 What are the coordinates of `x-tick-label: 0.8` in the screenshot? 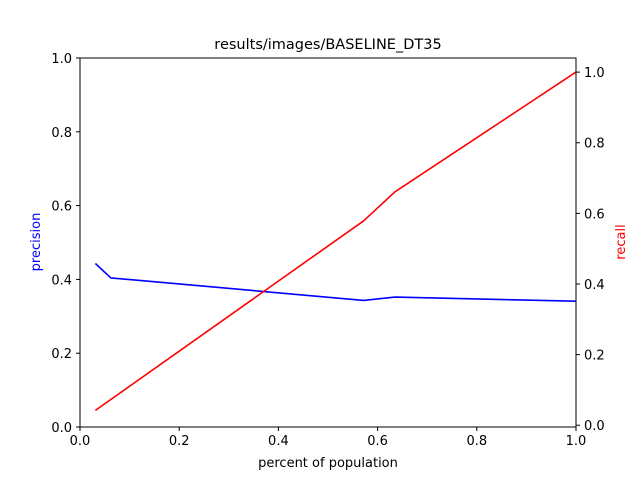 It's located at (476, 441).